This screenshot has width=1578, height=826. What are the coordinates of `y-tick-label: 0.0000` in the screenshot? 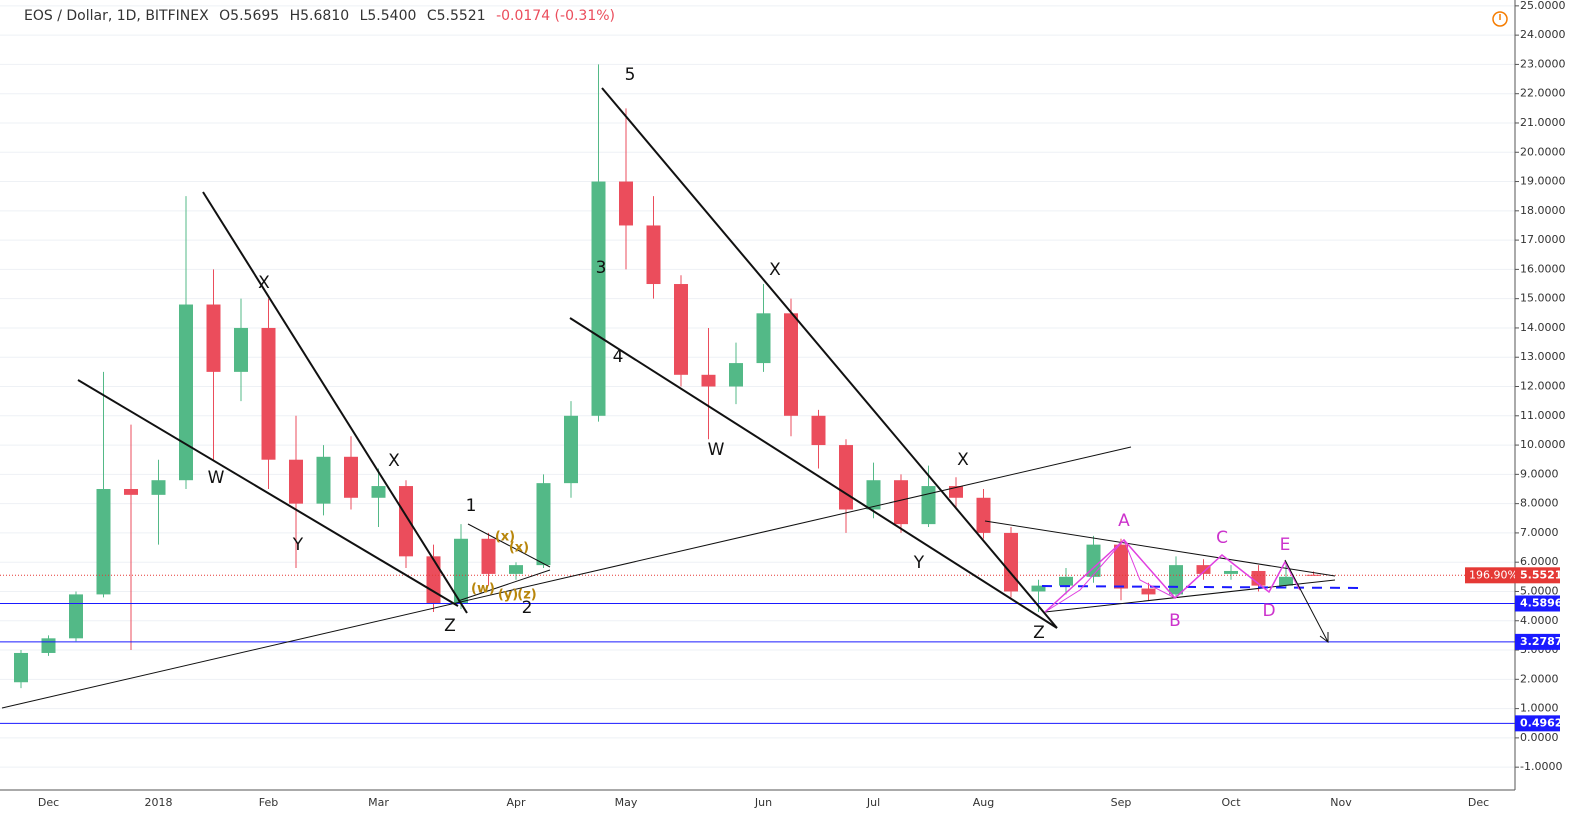 It's located at (1539, 737).